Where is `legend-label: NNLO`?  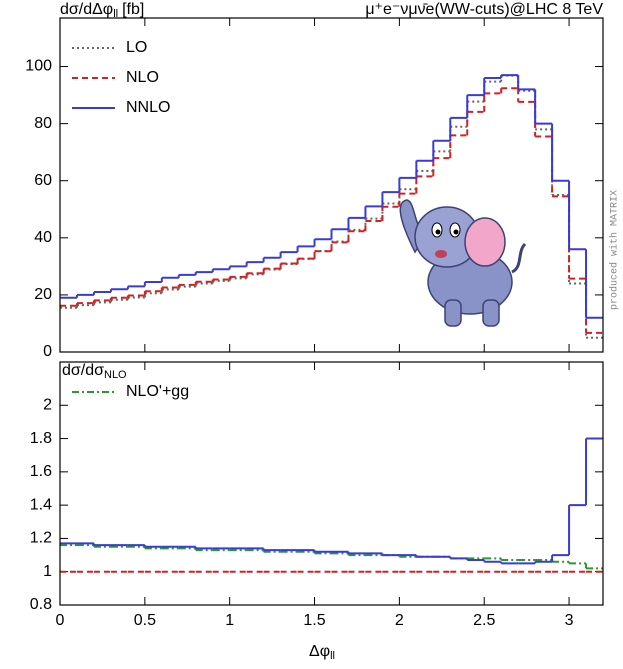
legend-label: NNLO is located at coordinates (148, 107).